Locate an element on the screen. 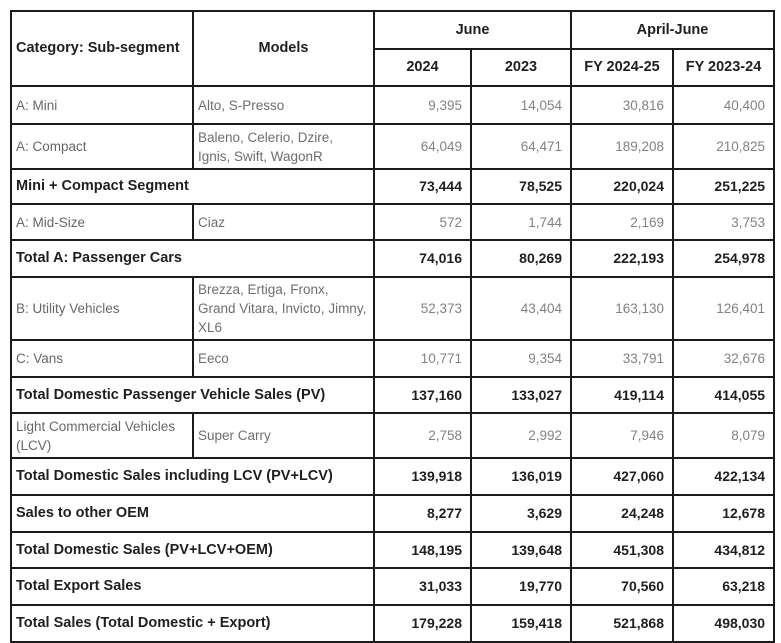 The image size is (781, 643). value-cell: 434,812 is located at coordinates (723, 550).